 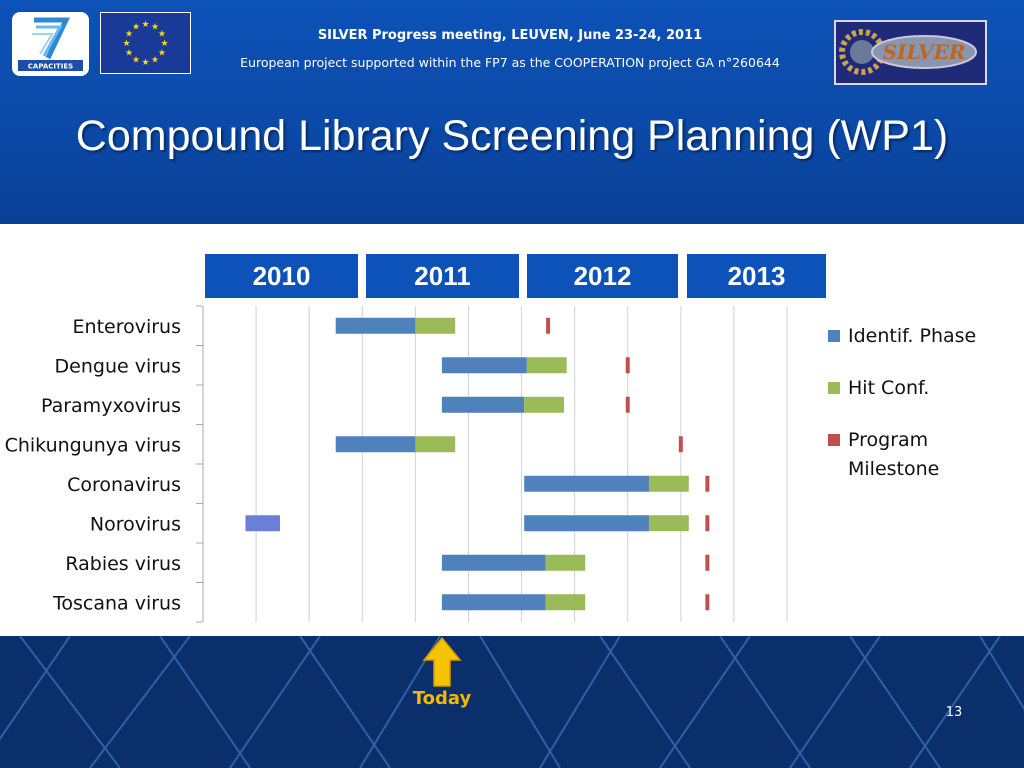 What do you see at coordinates (442, 698) in the screenshot?
I see `today-label: Today` at bounding box center [442, 698].